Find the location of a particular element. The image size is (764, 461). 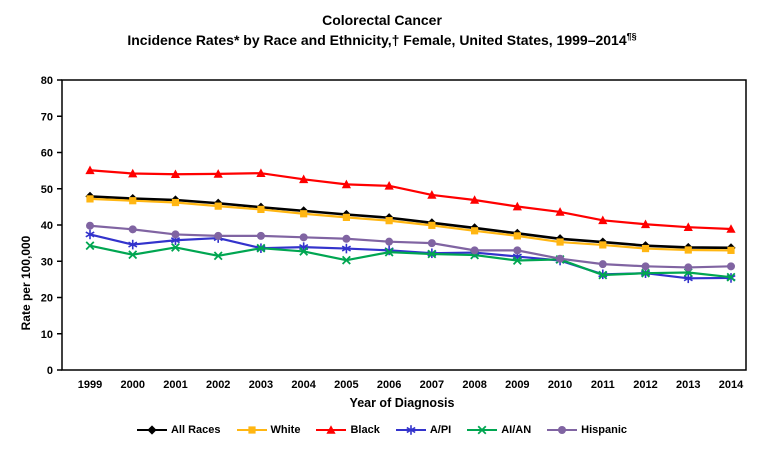

series-black is located at coordinates (410, 199).